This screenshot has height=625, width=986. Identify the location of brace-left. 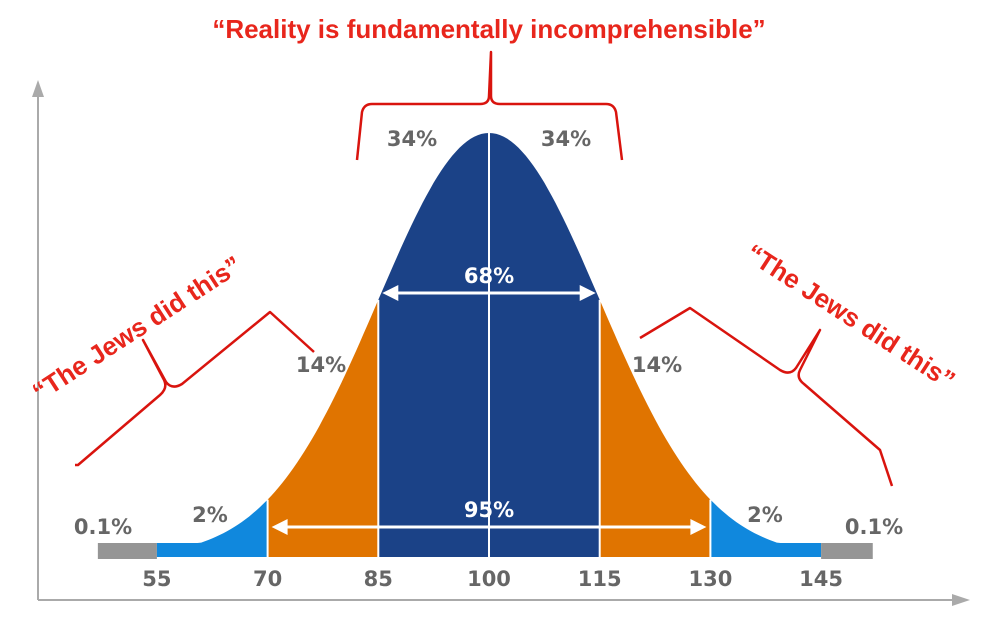
(195, 388).